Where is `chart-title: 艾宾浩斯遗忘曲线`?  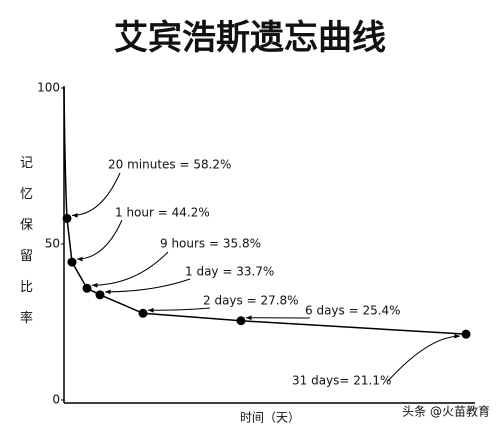
chart-title: 艾宾浩斯遗忘曲线 is located at coordinates (250, 38).